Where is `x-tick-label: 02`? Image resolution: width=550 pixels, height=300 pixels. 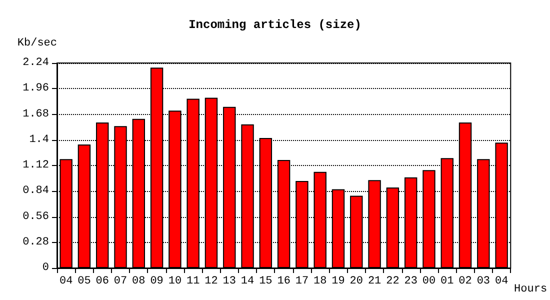
x-tick-label: 02 is located at coordinates (465, 282).